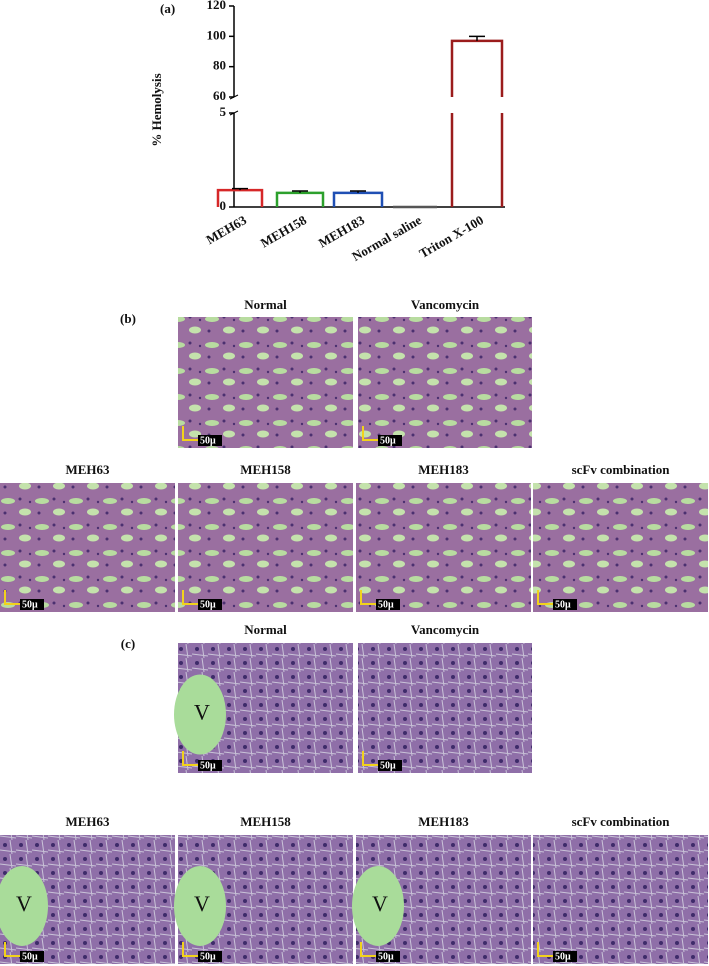 This screenshot has width=709, height=966. I want to click on y-tick-label: 80, so click(219, 65).